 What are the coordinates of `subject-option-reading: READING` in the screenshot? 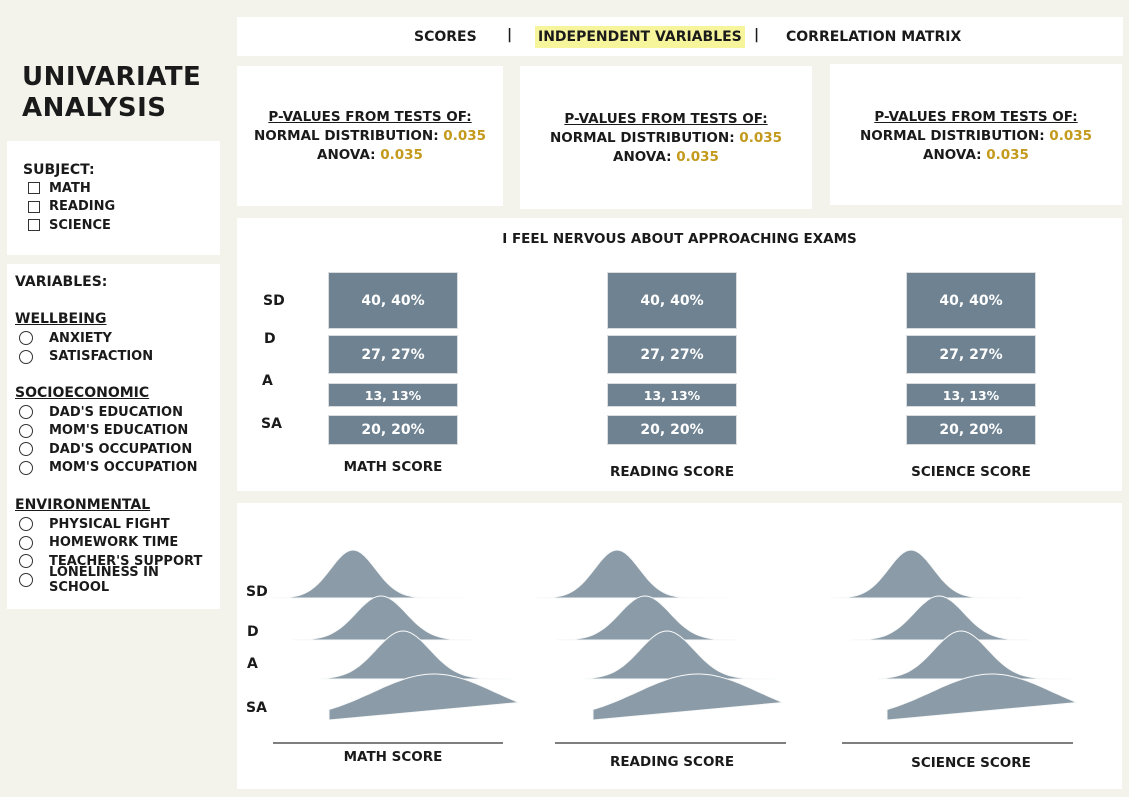 It's located at (71, 207).